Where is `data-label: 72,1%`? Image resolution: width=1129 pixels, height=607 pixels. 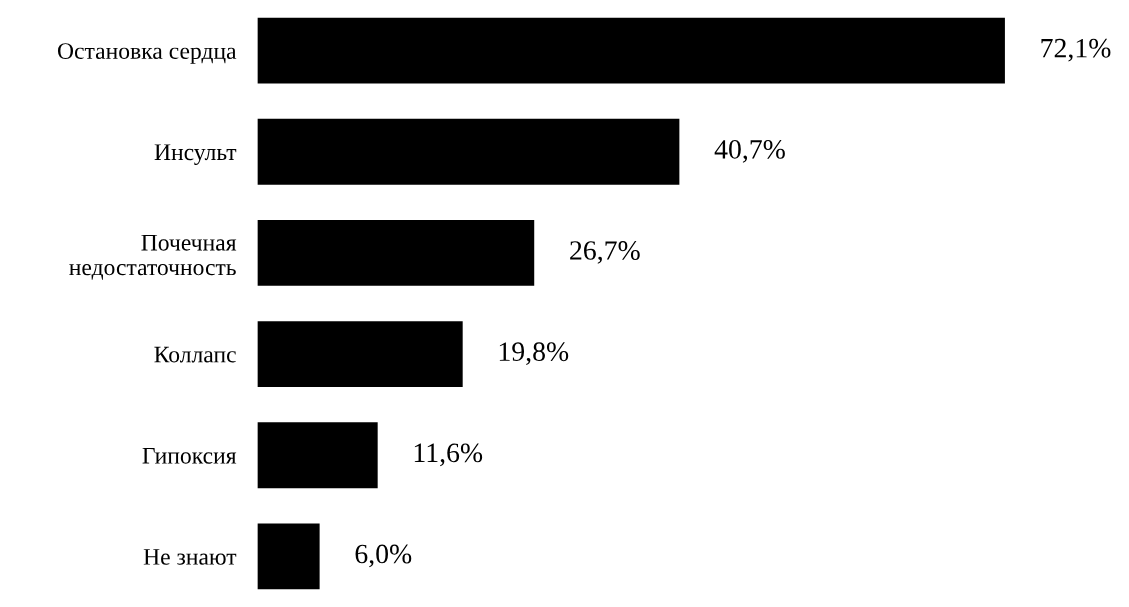 data-label: 72,1% is located at coordinates (1076, 50).